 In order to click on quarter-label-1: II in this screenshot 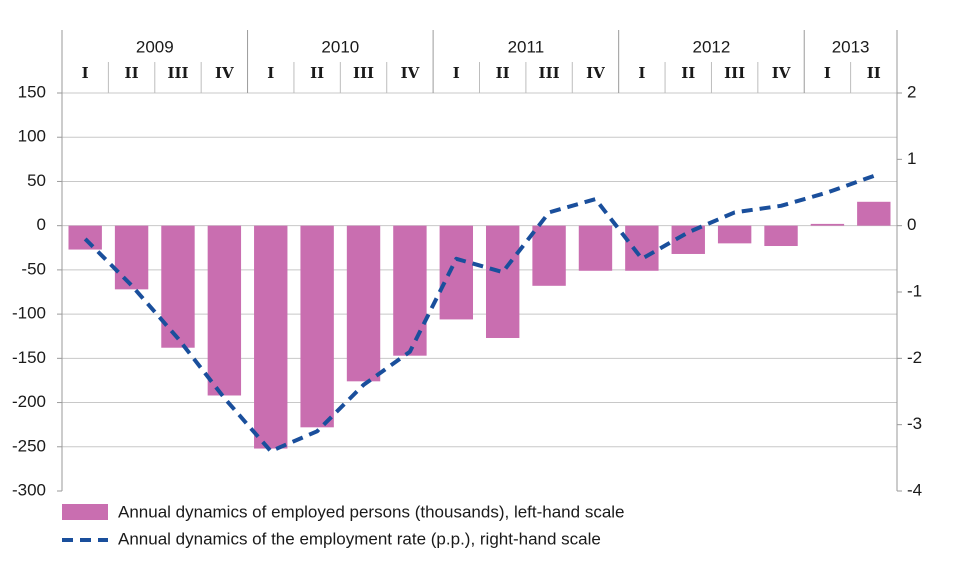, I will do `click(132, 73)`.